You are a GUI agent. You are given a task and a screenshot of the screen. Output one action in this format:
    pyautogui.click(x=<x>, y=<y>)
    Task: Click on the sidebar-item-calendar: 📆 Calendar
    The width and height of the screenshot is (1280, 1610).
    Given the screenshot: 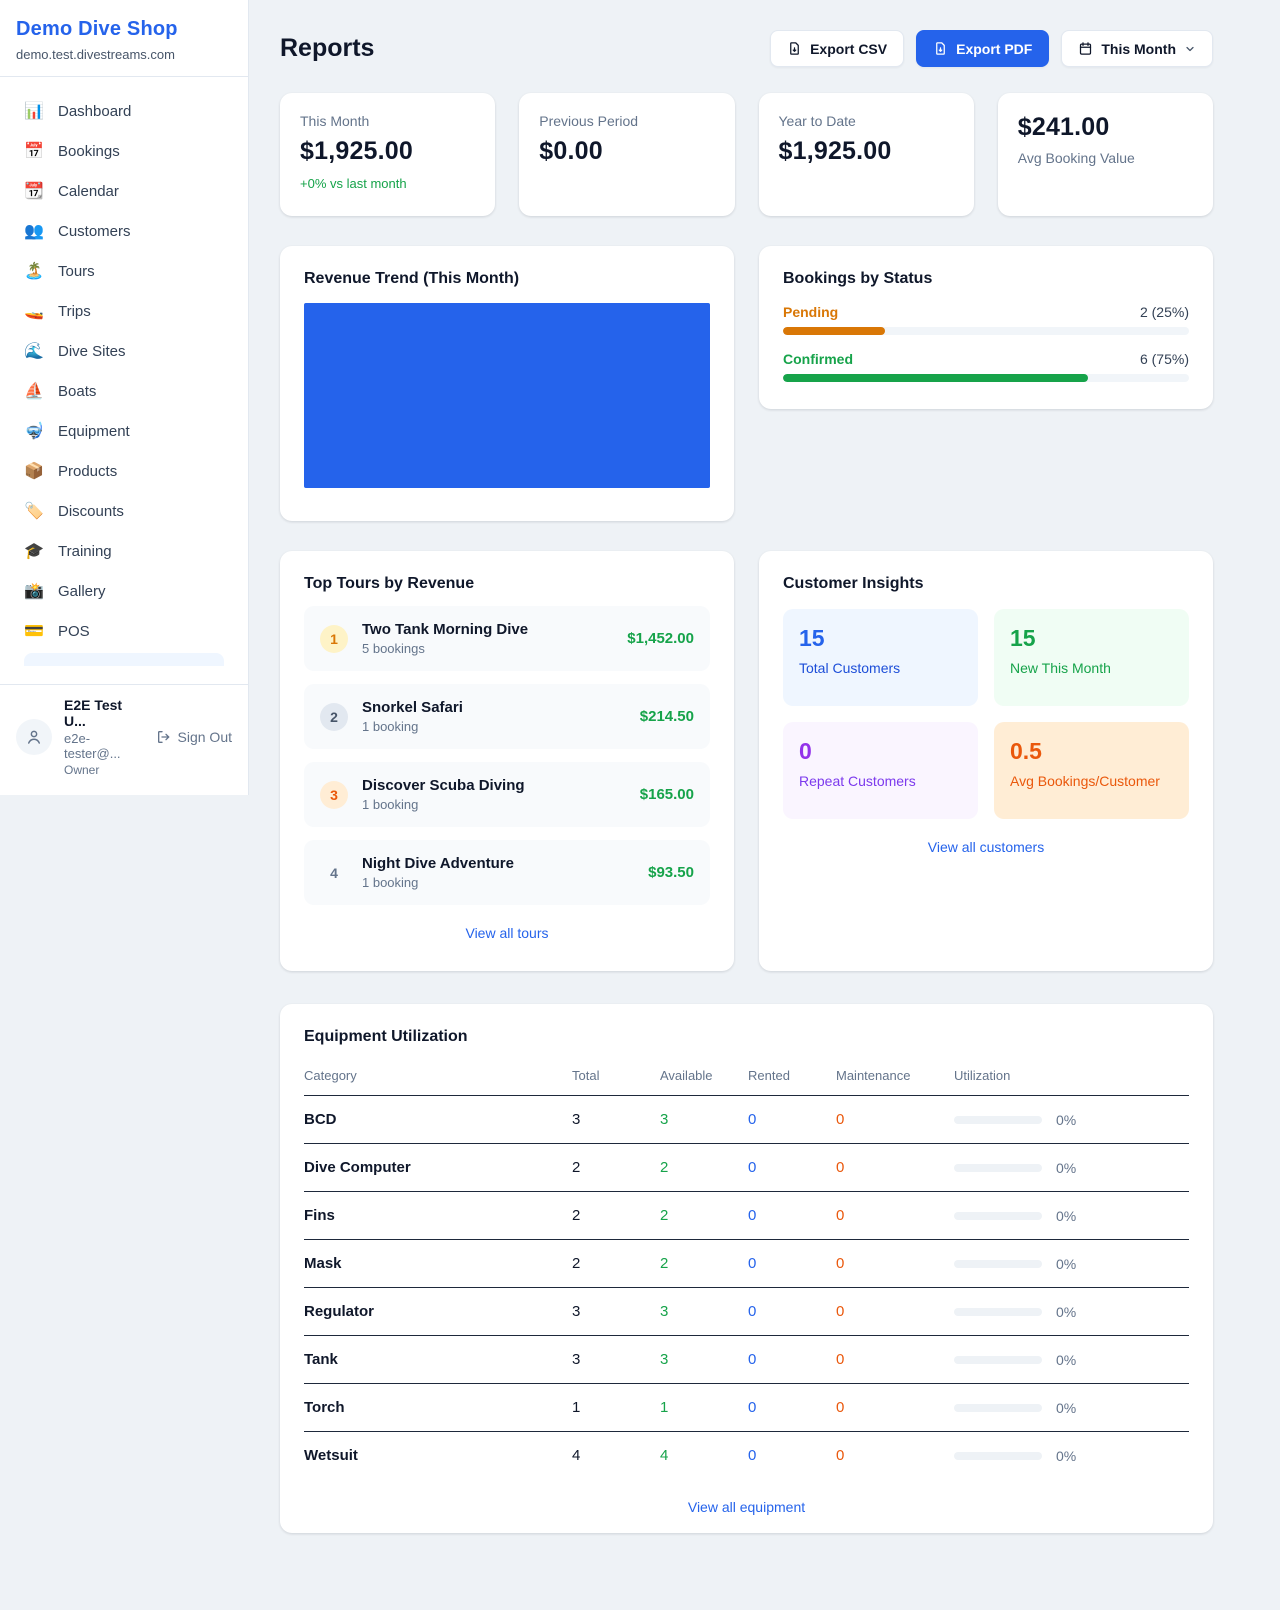 What is the action you would take?
    pyautogui.click(x=71, y=191)
    